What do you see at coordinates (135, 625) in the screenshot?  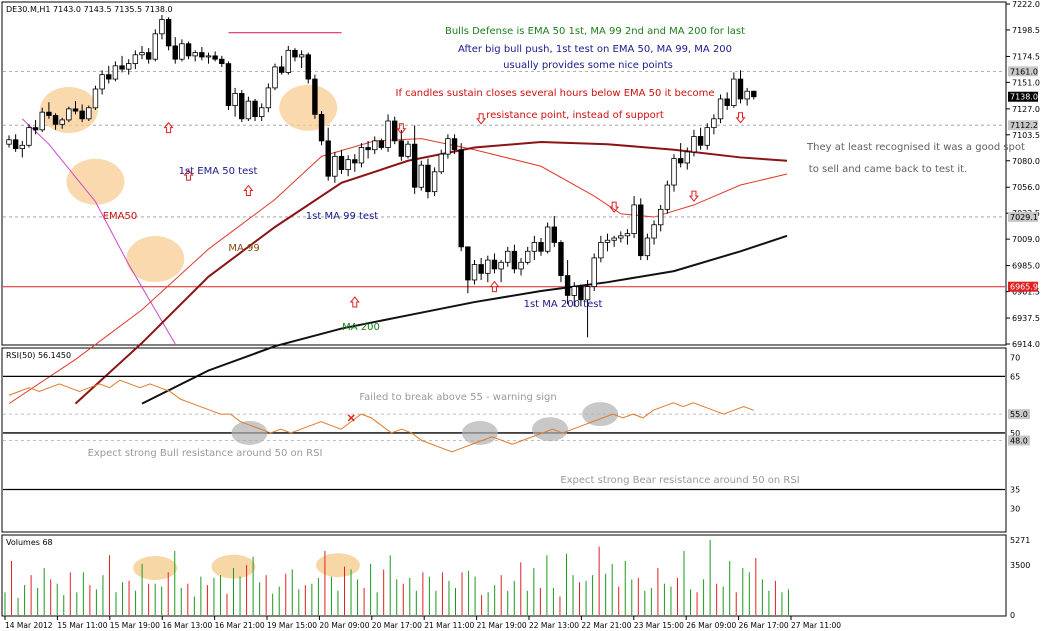 I see `time-tick-label: 15 Mar 19:00` at bounding box center [135, 625].